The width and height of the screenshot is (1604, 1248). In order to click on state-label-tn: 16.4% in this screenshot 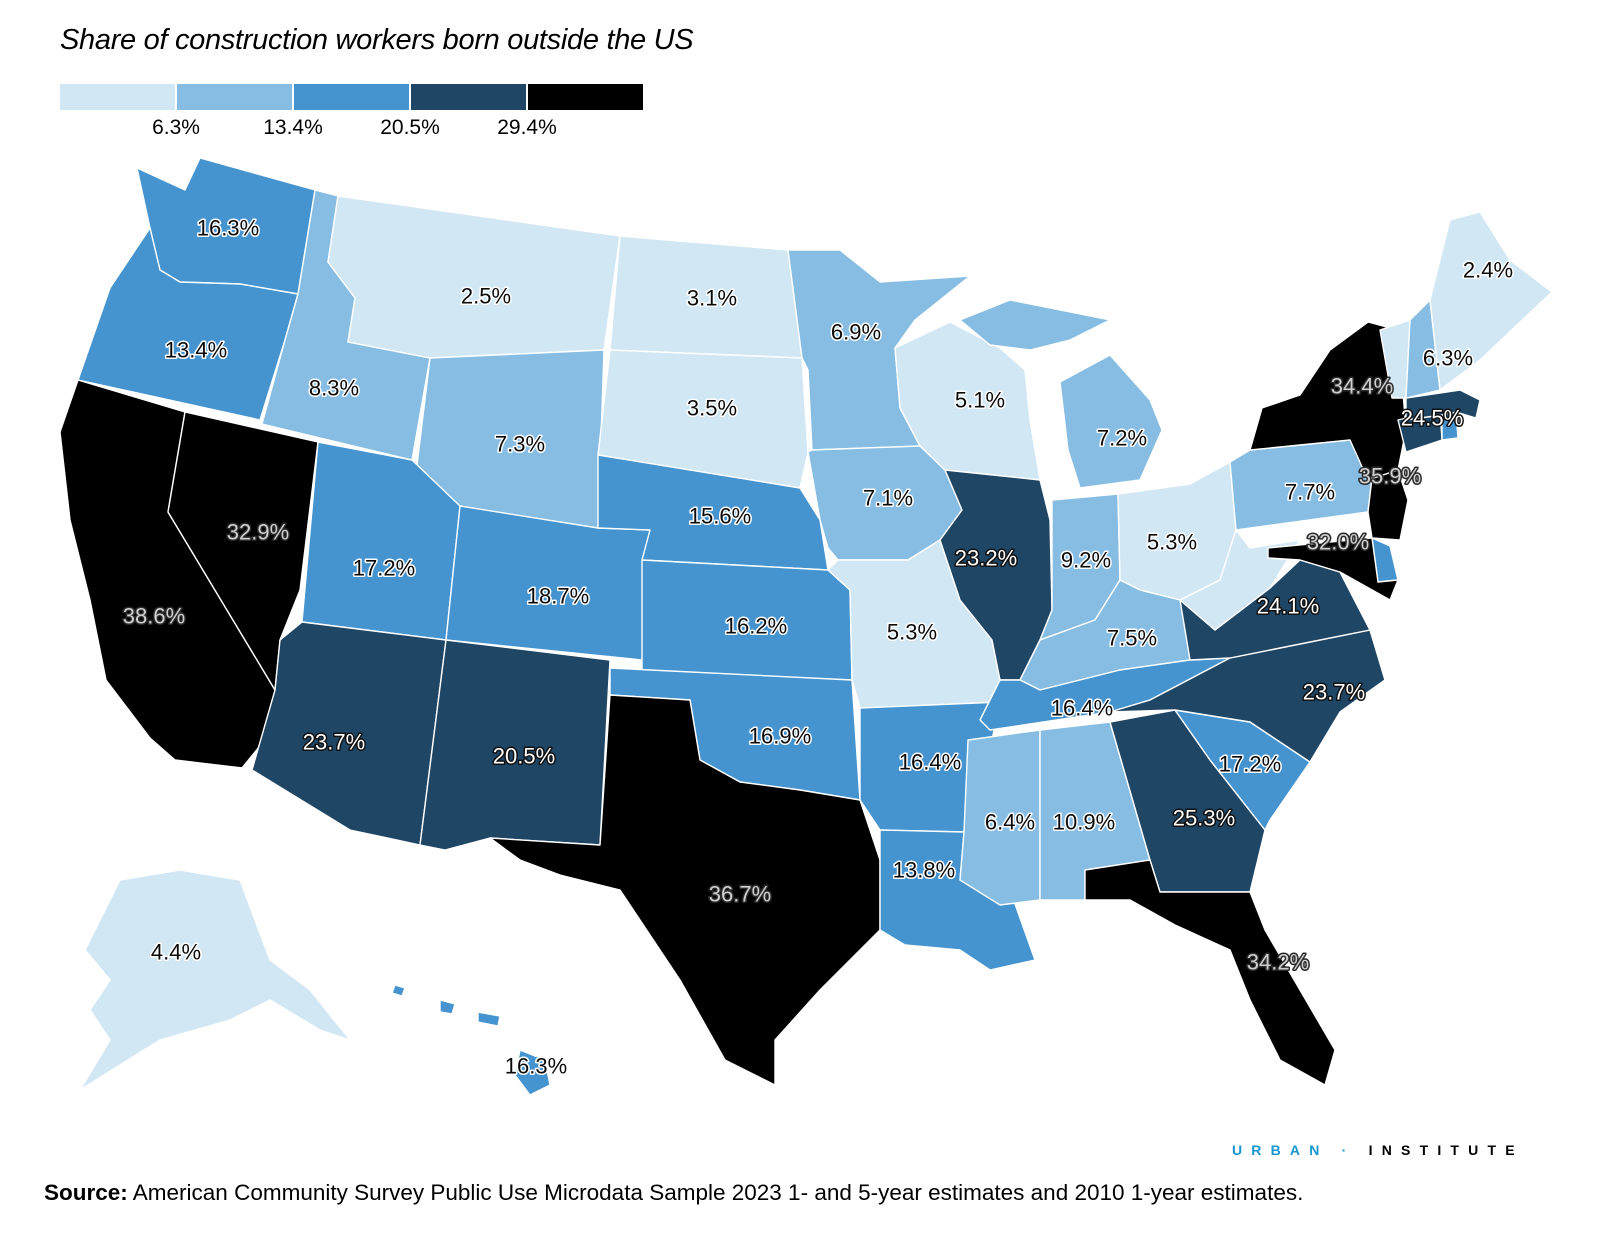, I will do `click(1082, 708)`.